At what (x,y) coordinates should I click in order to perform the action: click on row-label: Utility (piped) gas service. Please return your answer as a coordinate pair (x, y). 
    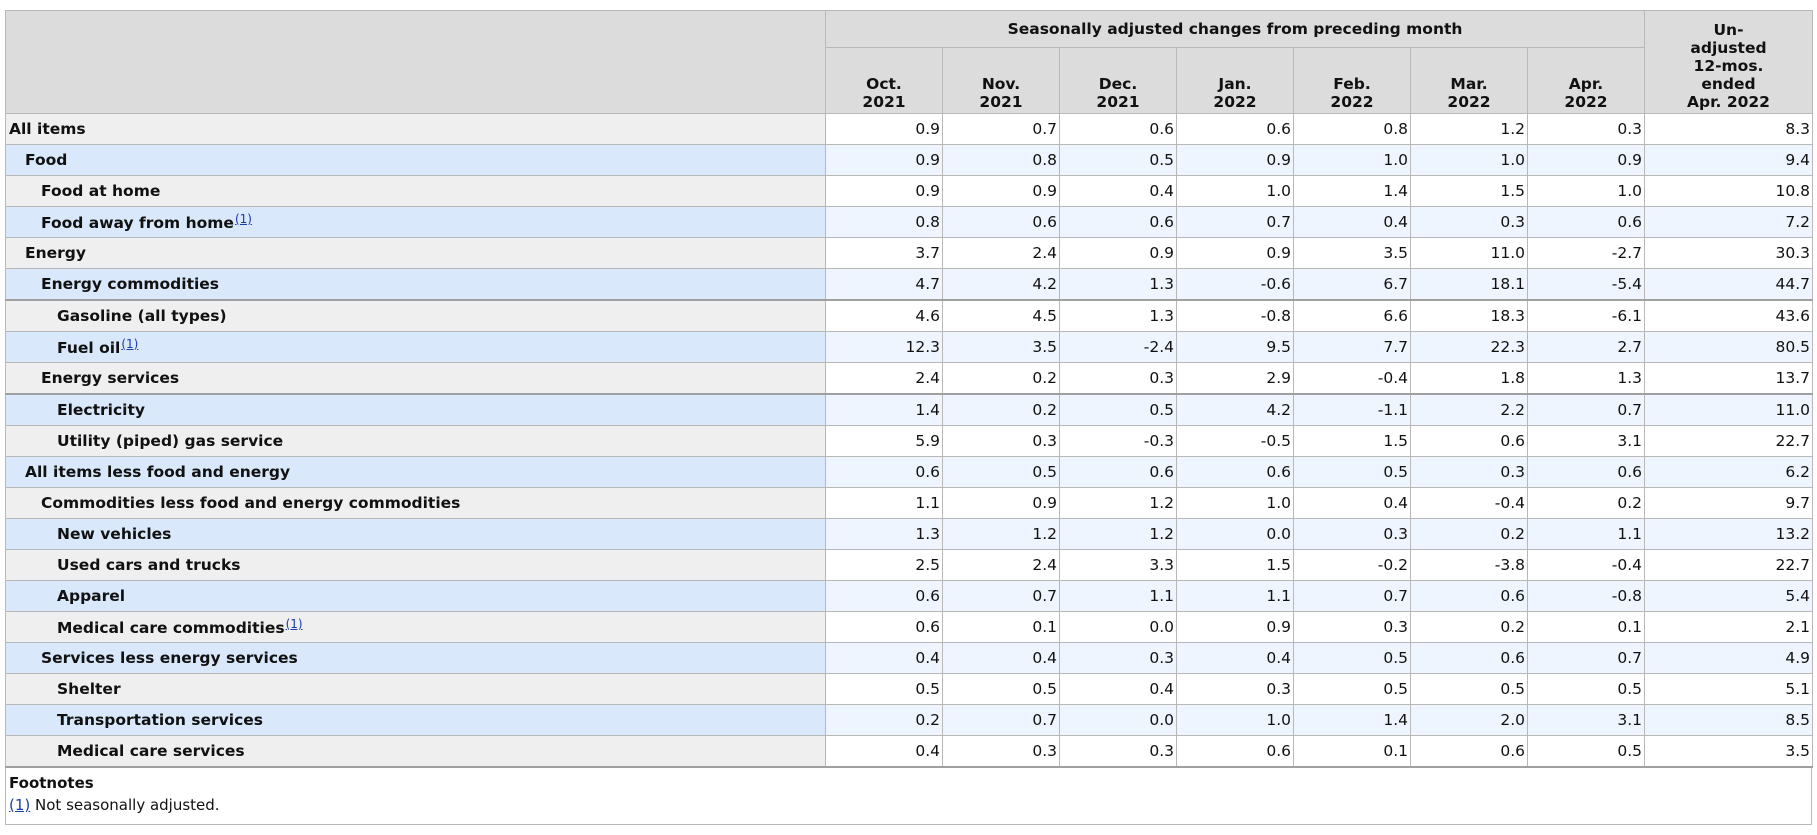
    Looking at the image, I should click on (170, 441).